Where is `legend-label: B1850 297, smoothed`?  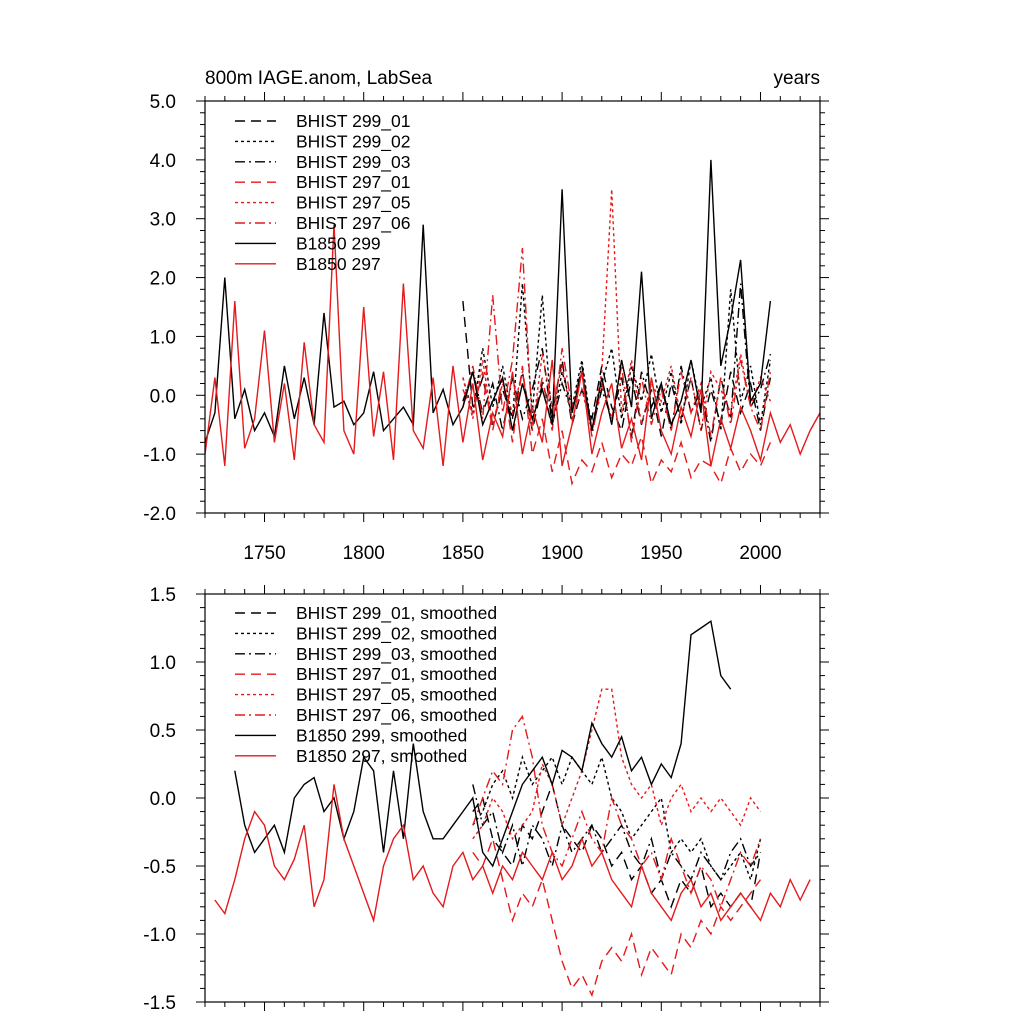 legend-label: B1850 297, smoothed is located at coordinates (381, 756).